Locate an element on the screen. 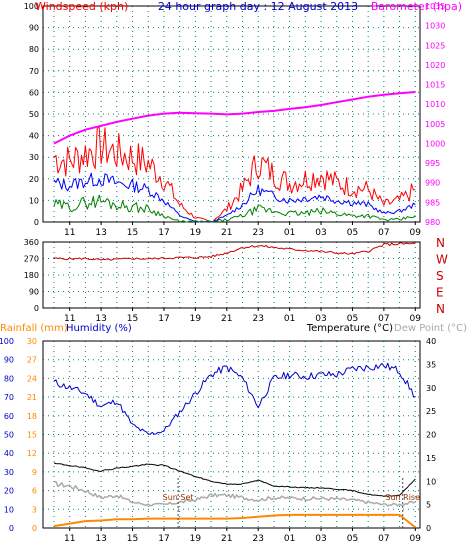 The image size is (468, 555). x-axis-panel-1: 11 13 15 17 19 21 23 01 03 05 07 09 is located at coordinates (242, 230).